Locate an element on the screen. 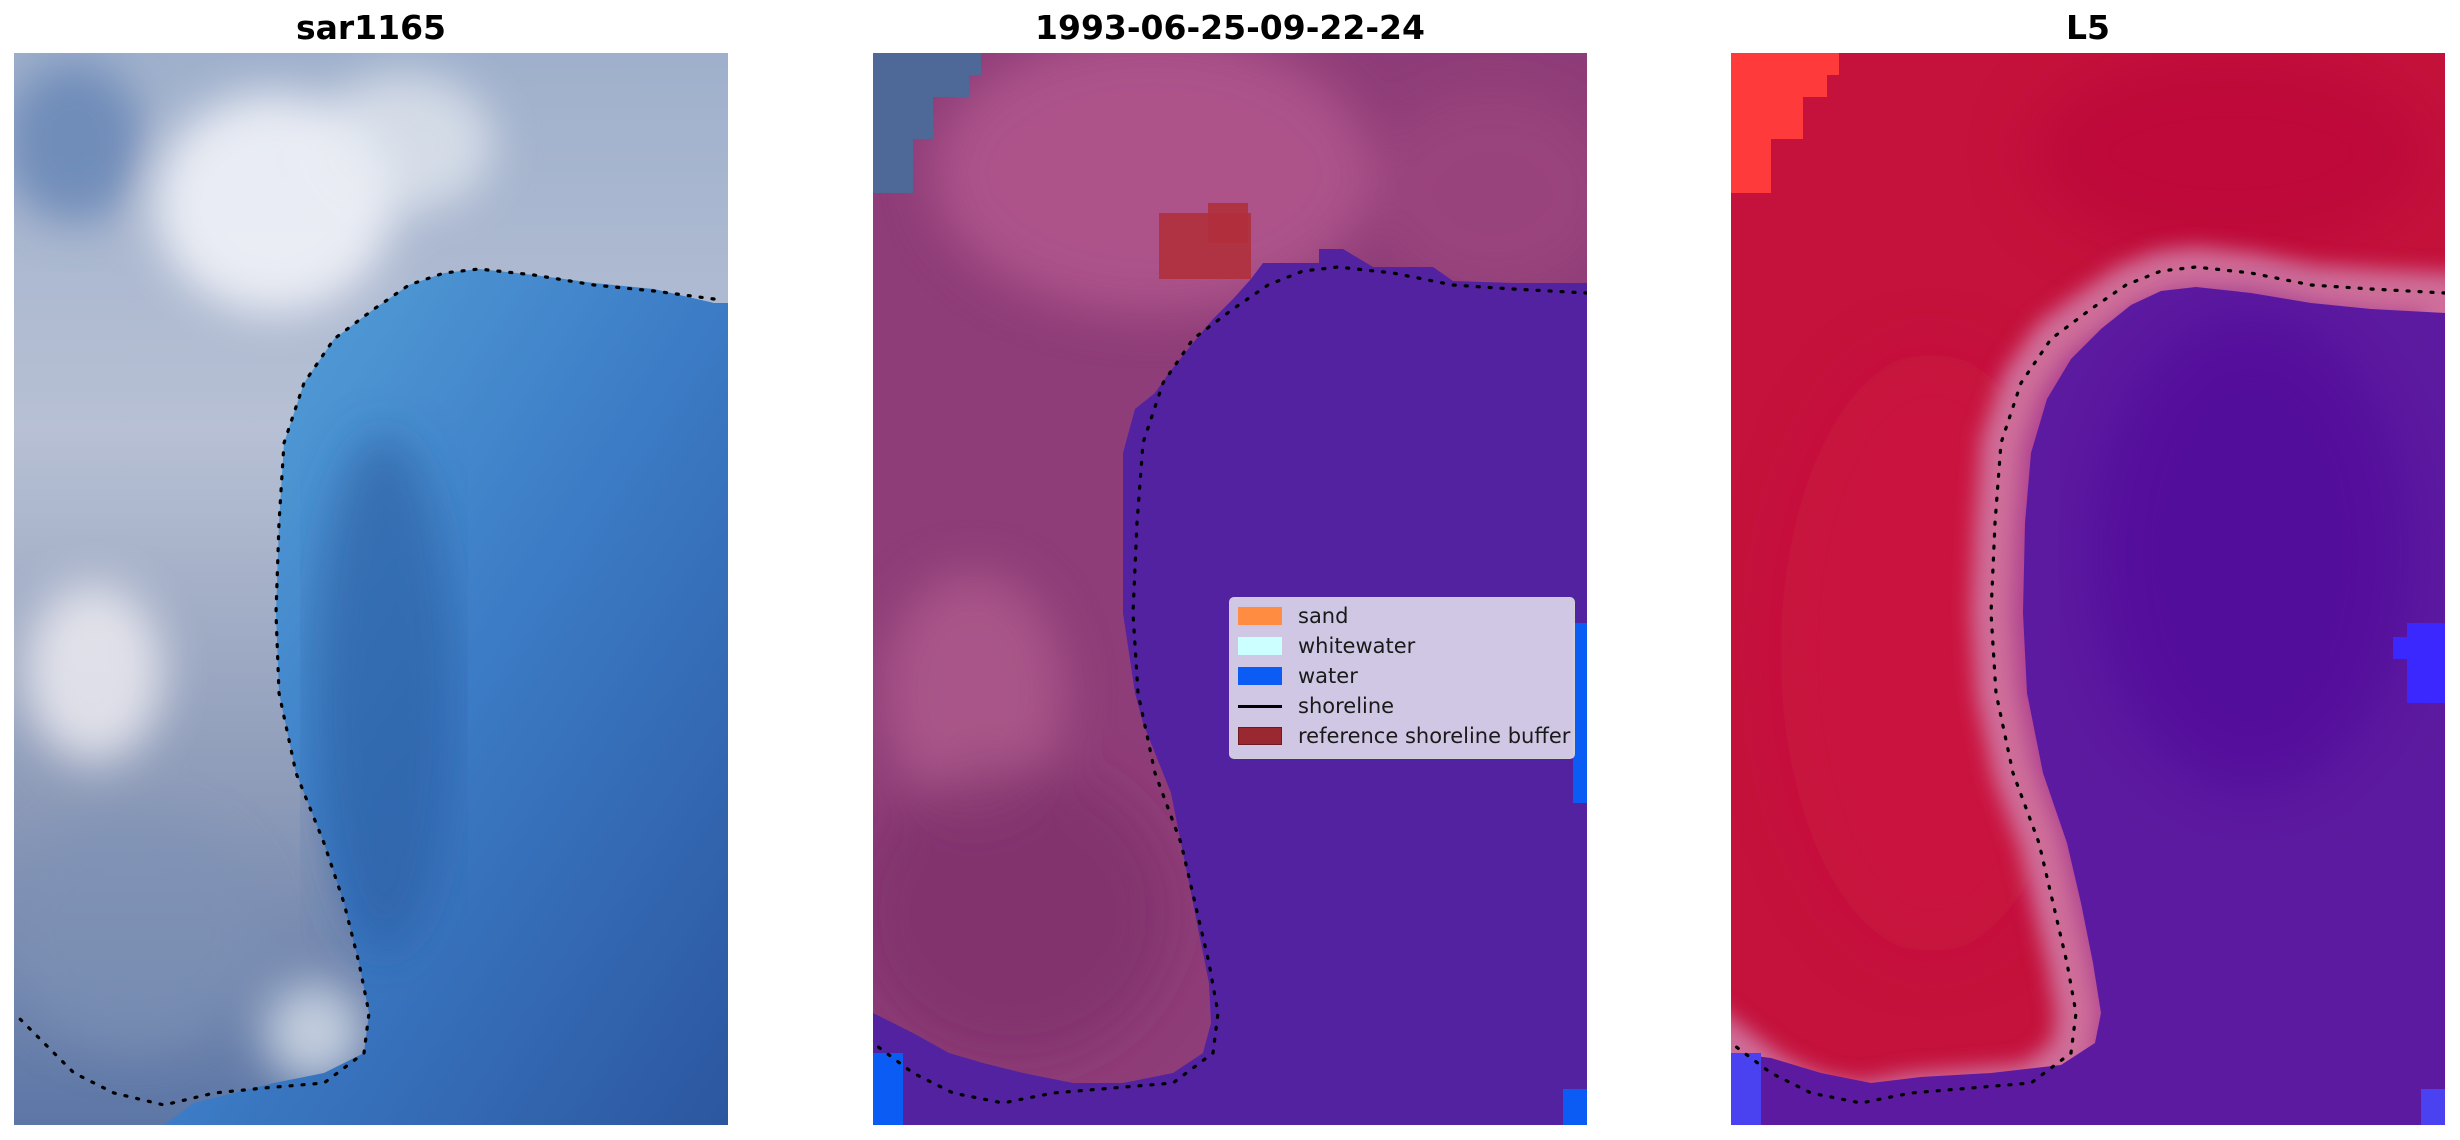 The width and height of the screenshot is (2460, 1140). shoreline-line-swatch is located at coordinates (1260, 706).